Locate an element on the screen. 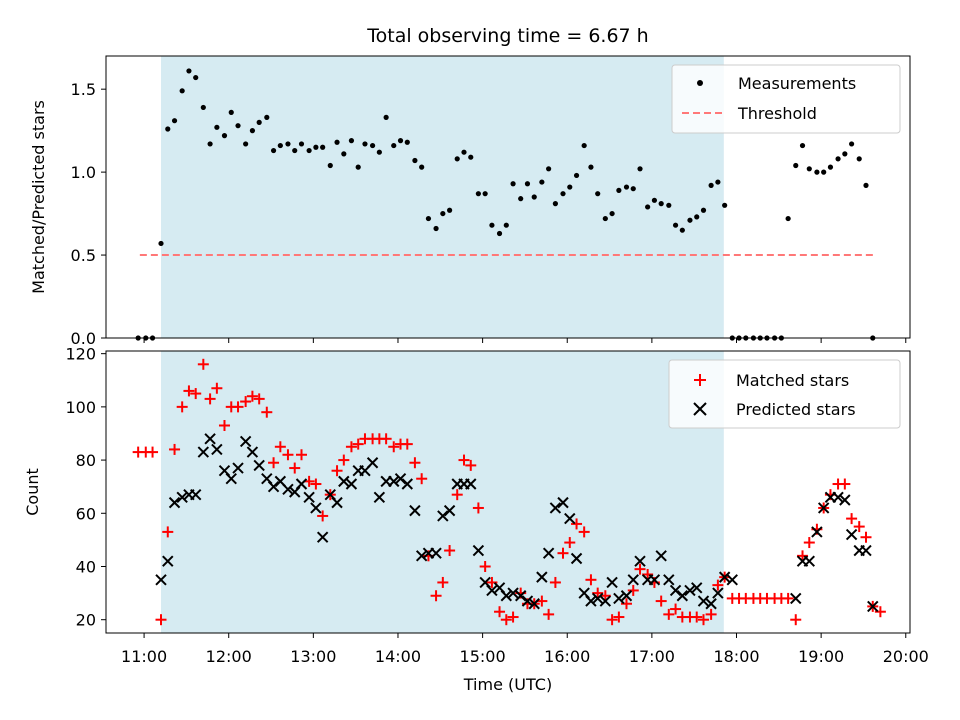 The image size is (960, 720). x-tick-label: 13:00 is located at coordinates (313, 656).